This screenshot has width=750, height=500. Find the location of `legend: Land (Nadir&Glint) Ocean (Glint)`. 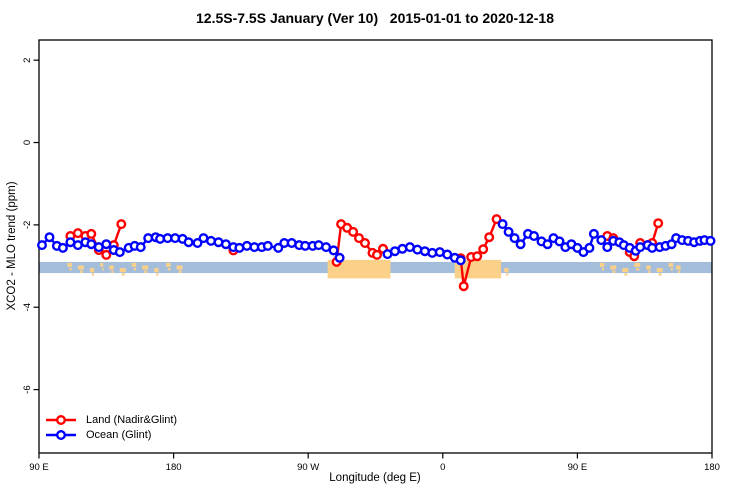

legend: Land (Nadir&Glint) Ocean (Glint) is located at coordinates (111, 427).